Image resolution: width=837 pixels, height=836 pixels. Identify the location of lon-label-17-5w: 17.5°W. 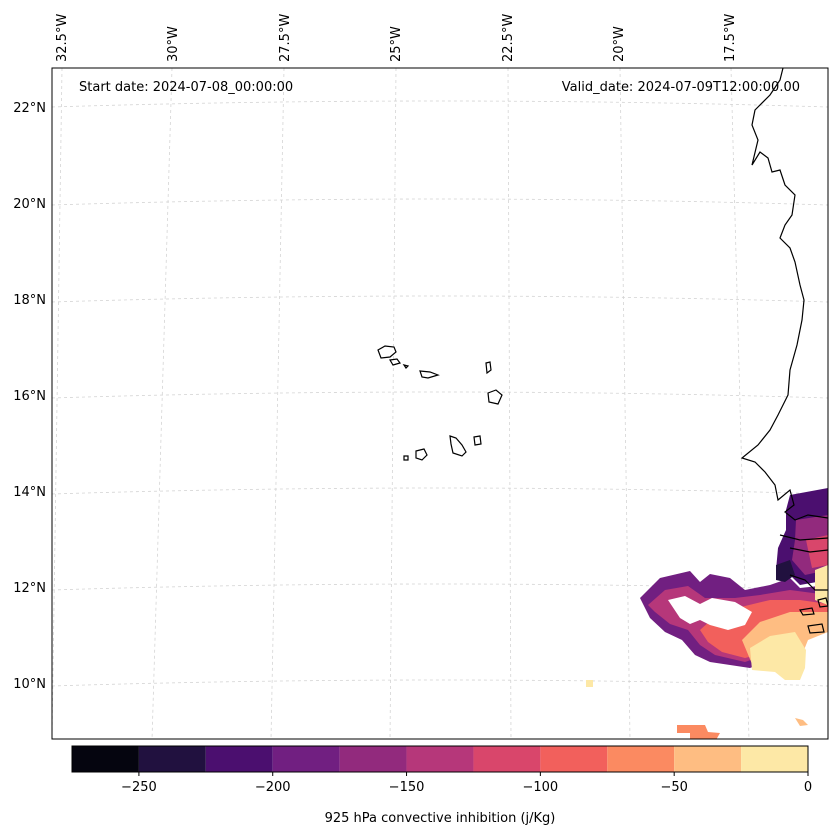
(730, 38).